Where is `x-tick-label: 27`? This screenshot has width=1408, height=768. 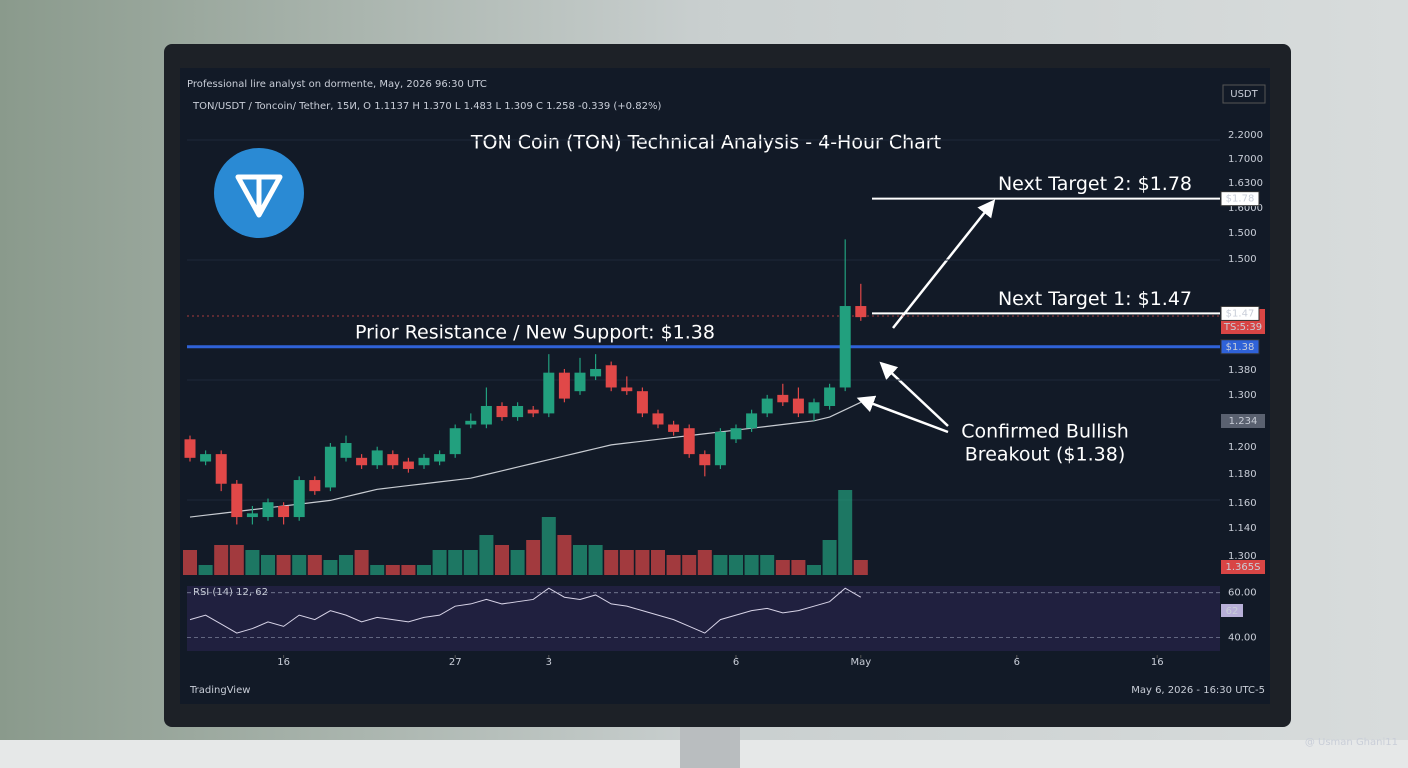 x-tick-label: 27 is located at coordinates (455, 662).